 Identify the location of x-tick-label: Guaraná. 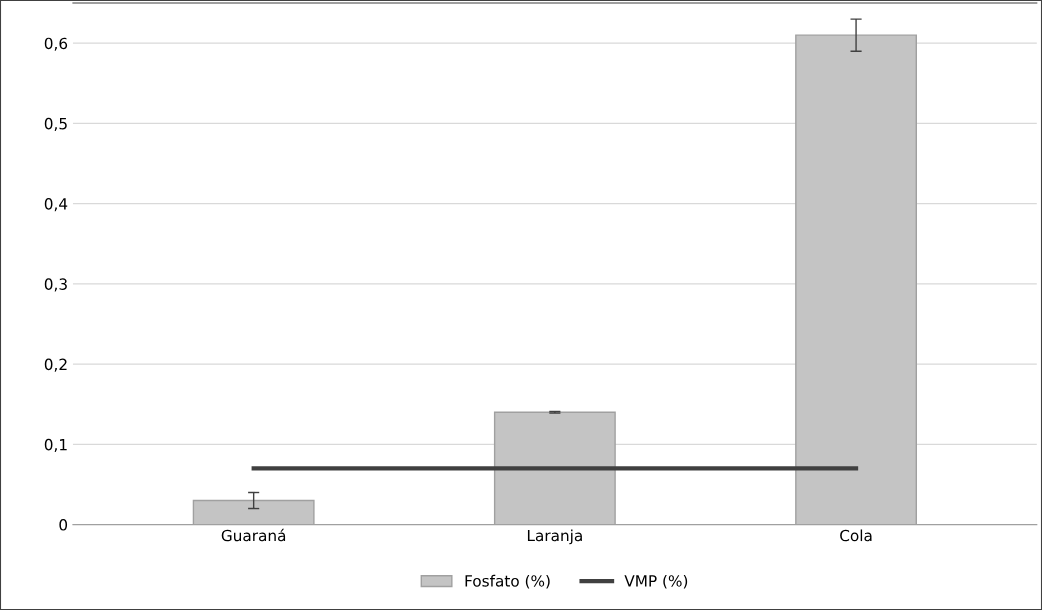
(253, 535).